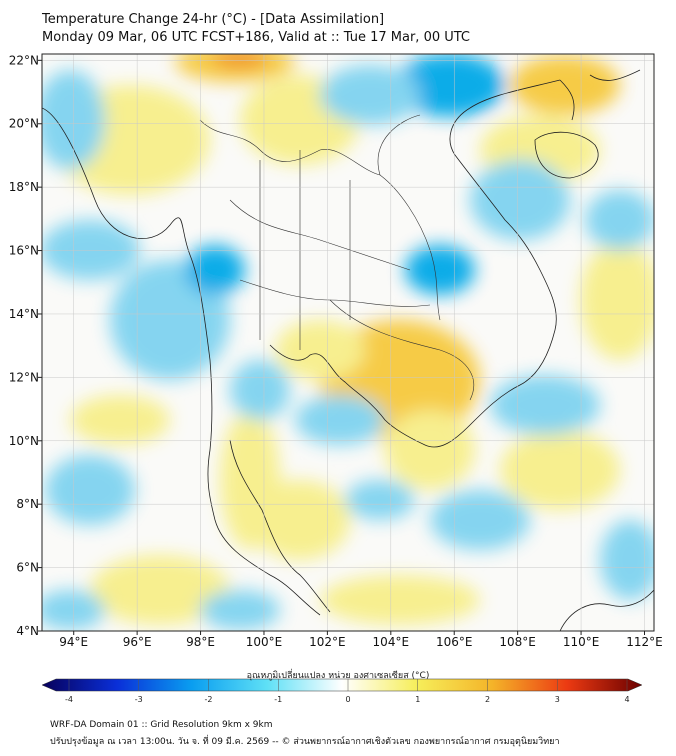  I want to click on colorbar-tick-label: 1, so click(417, 699).